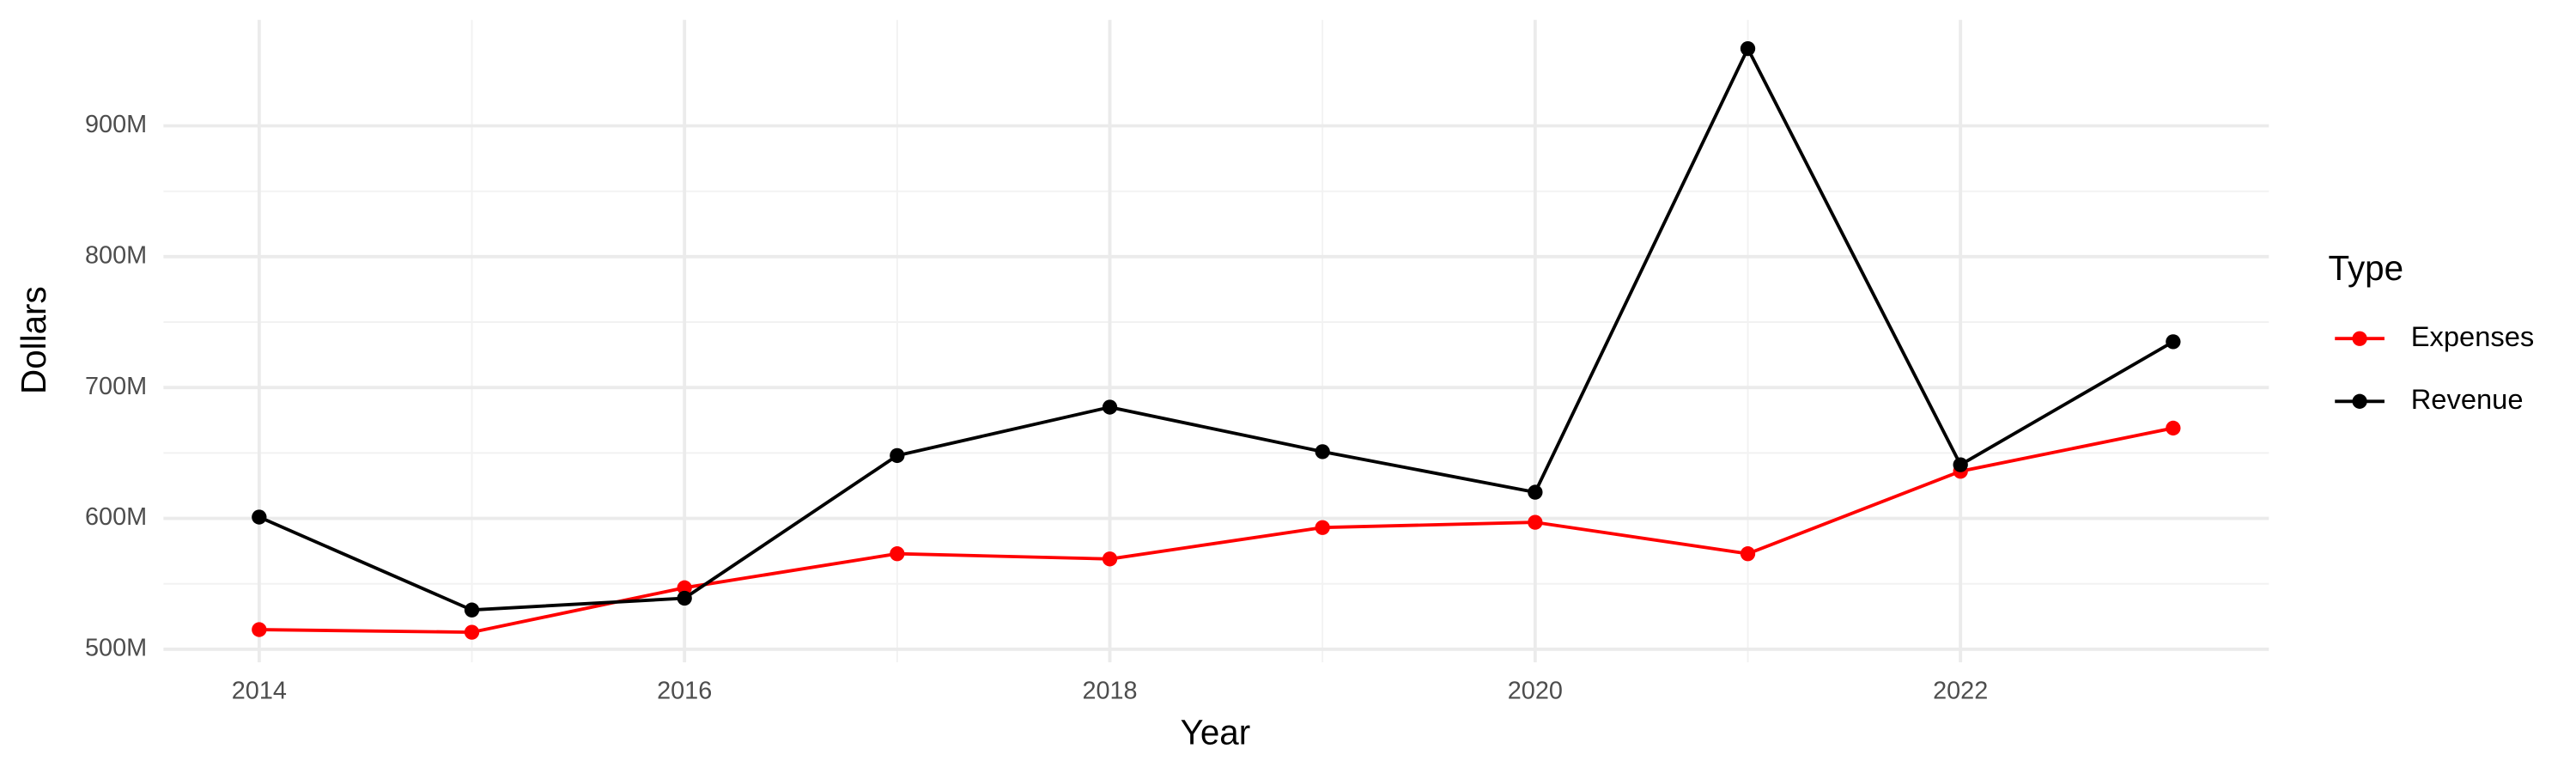 This screenshot has height=773, width=2576. Describe the element at coordinates (116, 255) in the screenshot. I see `y-tick-label: 800M` at that location.